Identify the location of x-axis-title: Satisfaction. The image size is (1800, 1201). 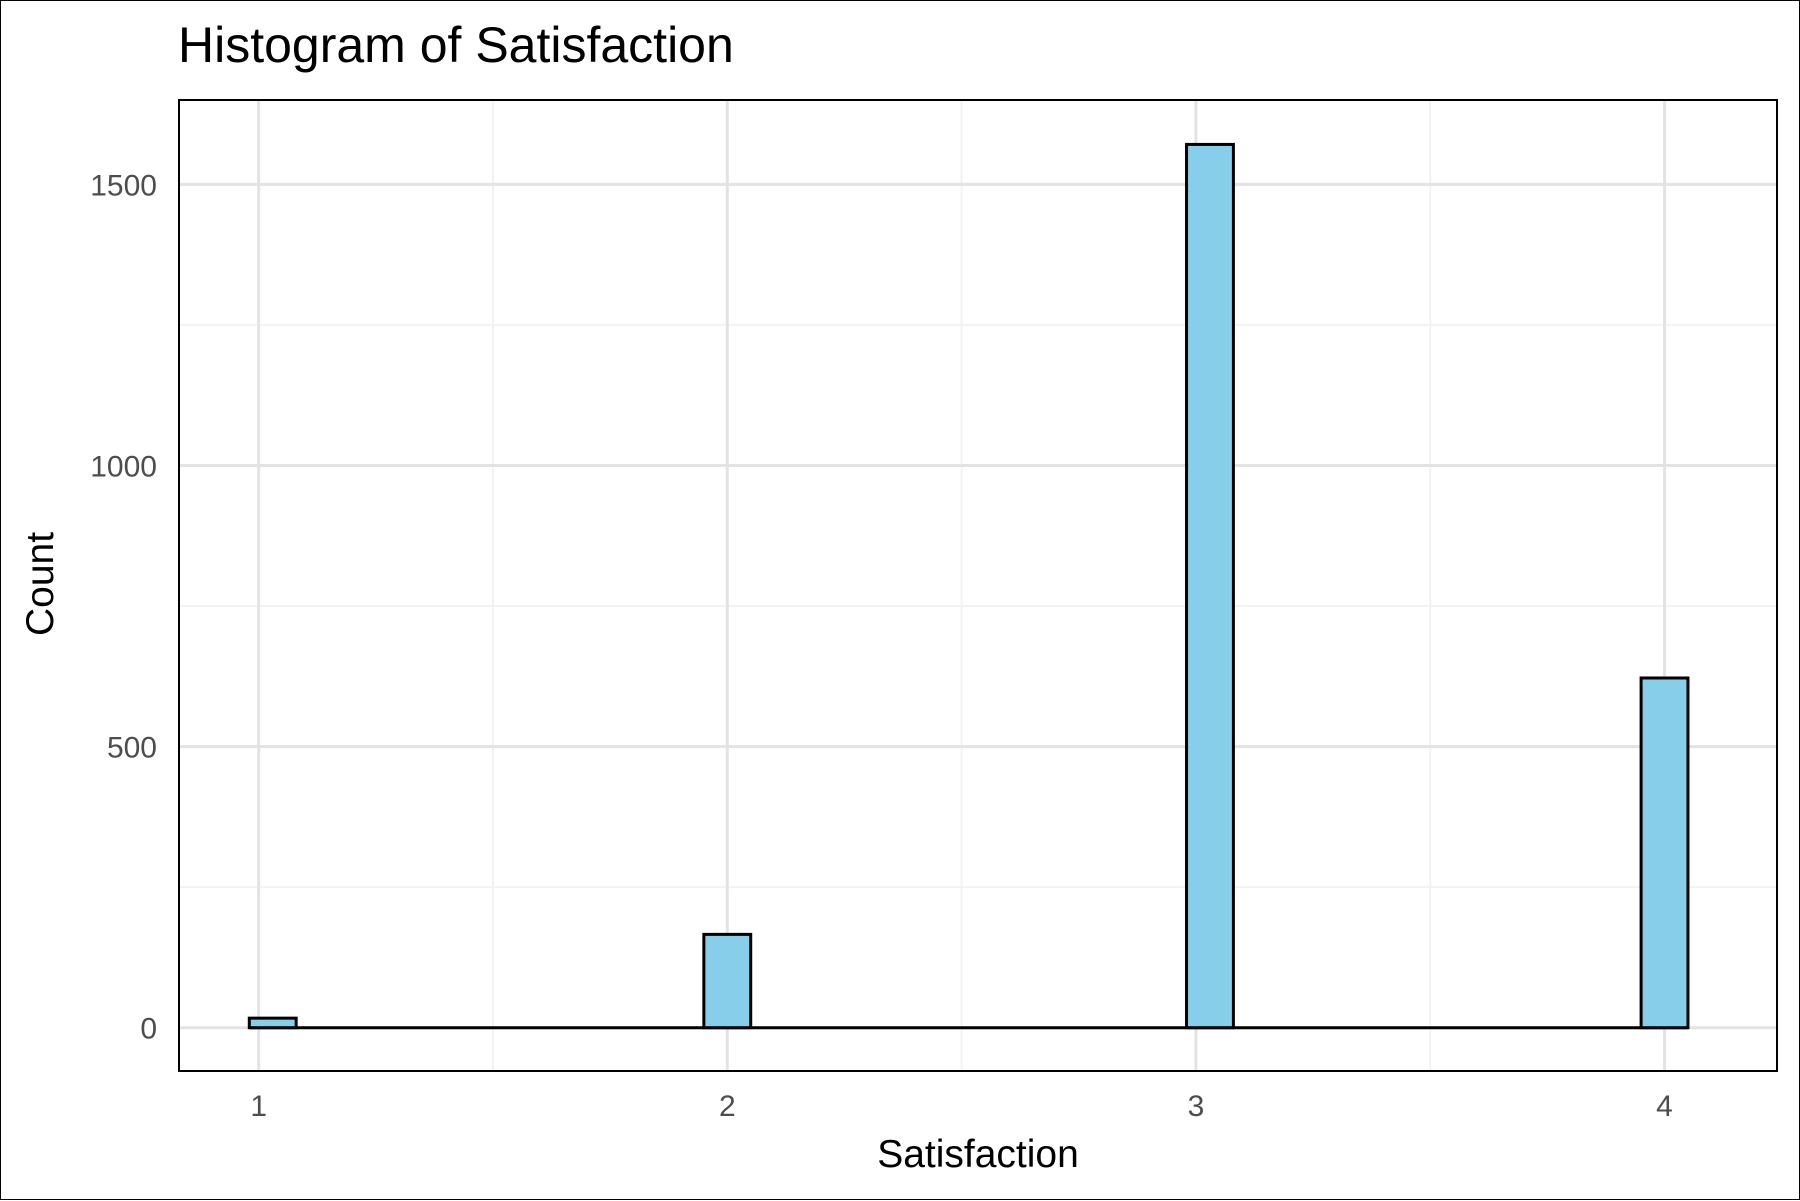
(978, 1154).